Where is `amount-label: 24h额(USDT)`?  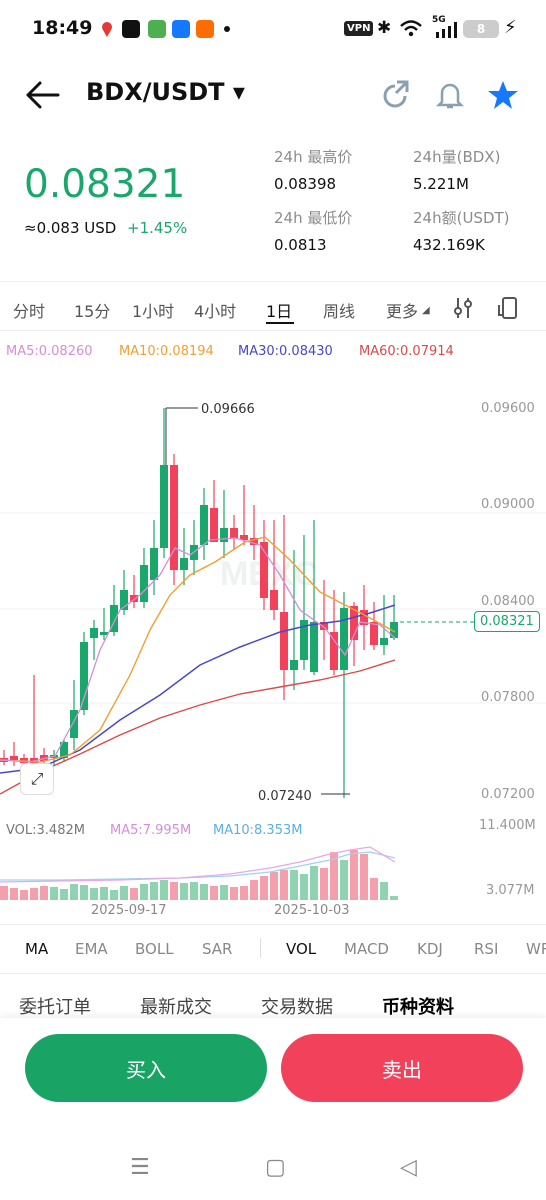
amount-label: 24h额(USDT) is located at coordinates (461, 218).